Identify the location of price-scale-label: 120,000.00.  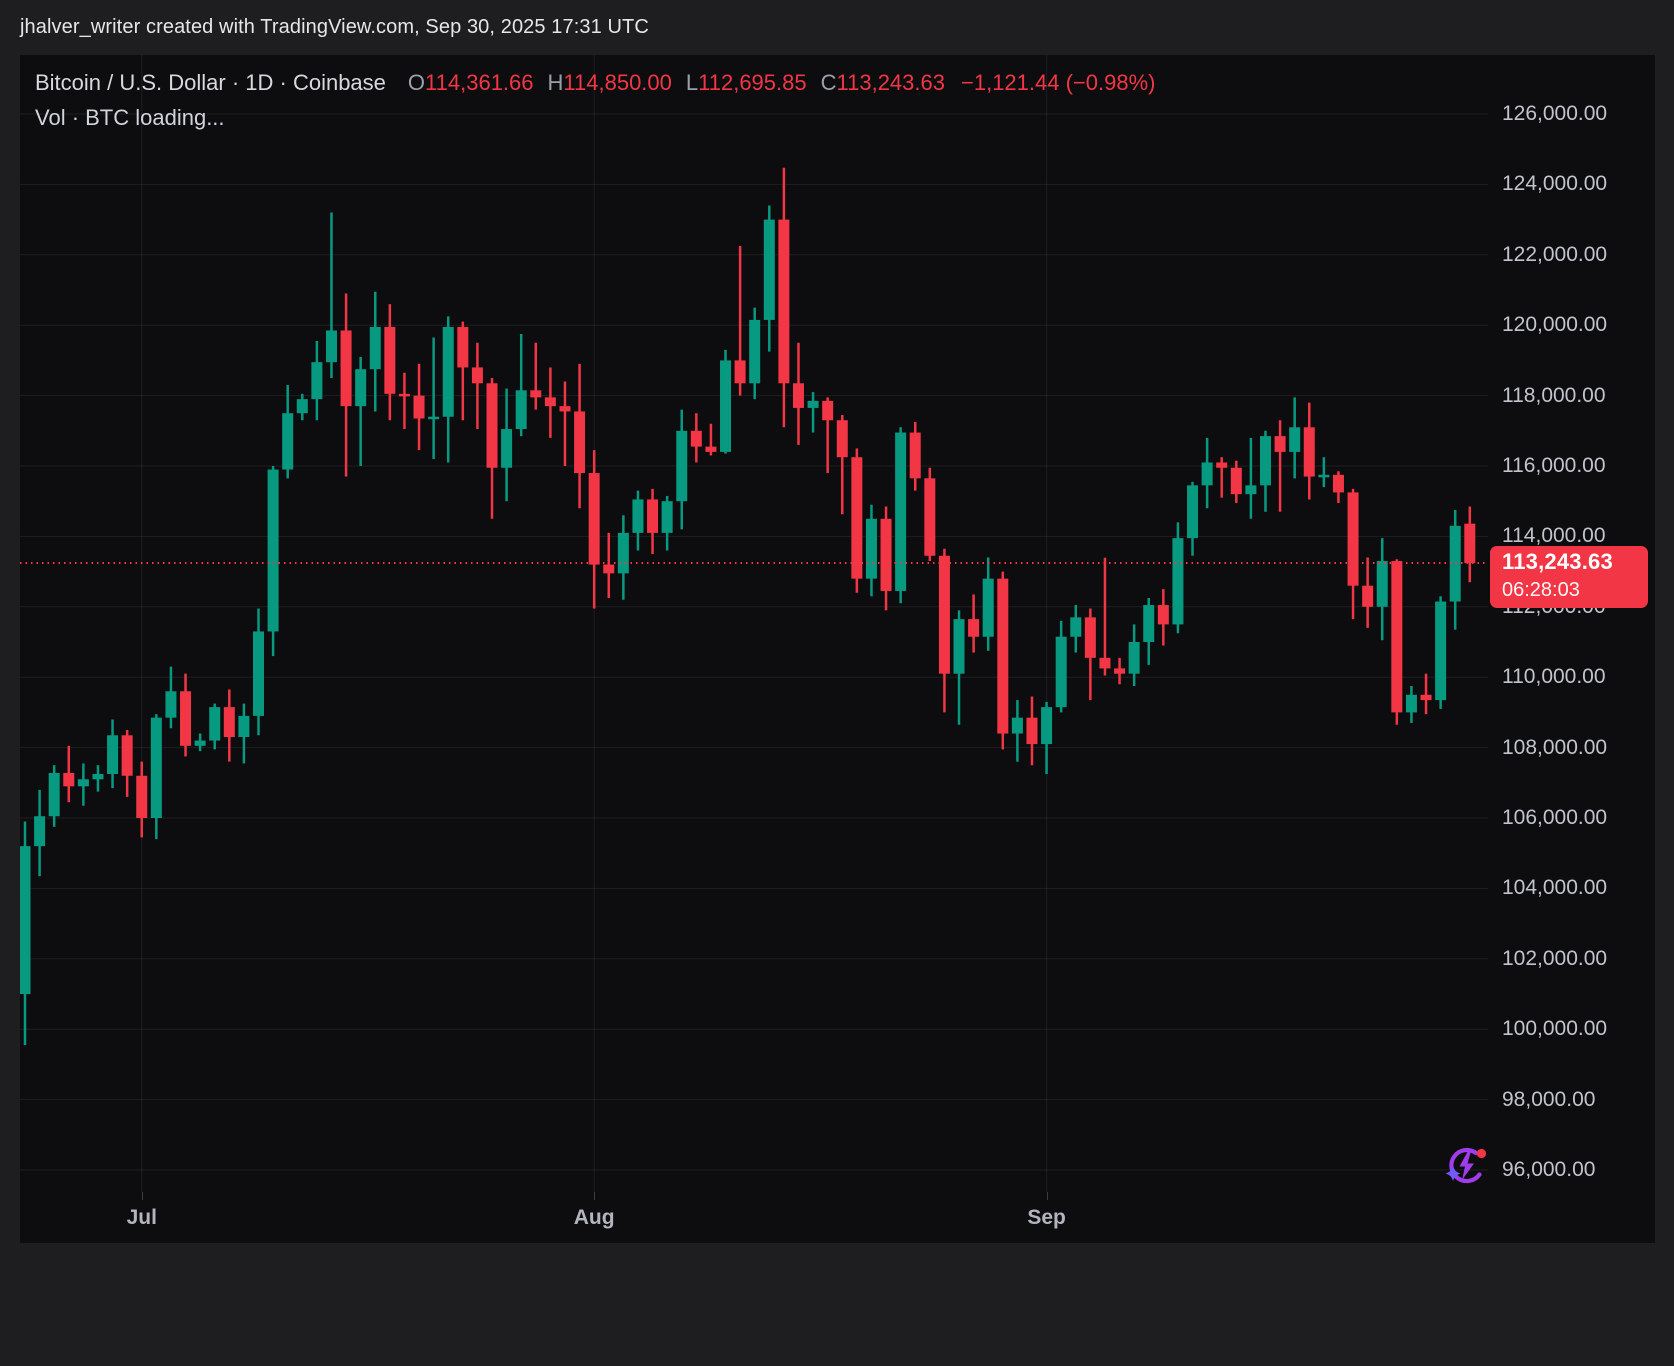
(1555, 325).